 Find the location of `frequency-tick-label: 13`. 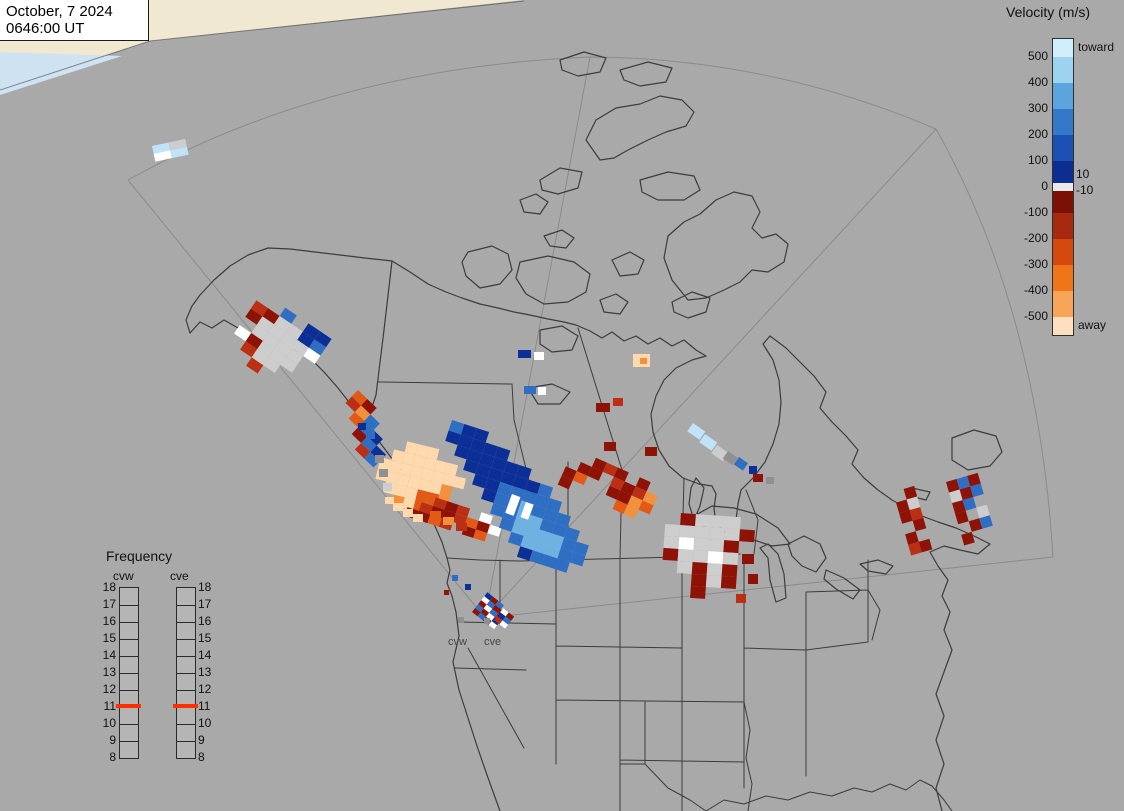

frequency-tick-label: 13 is located at coordinates (109, 672).